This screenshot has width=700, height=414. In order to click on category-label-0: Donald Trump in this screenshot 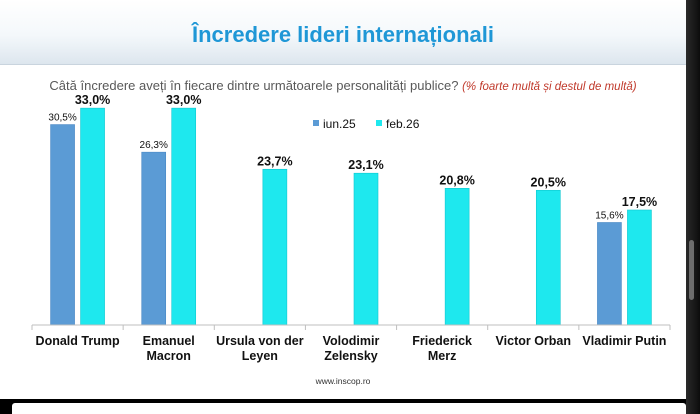, I will do `click(78, 341)`.